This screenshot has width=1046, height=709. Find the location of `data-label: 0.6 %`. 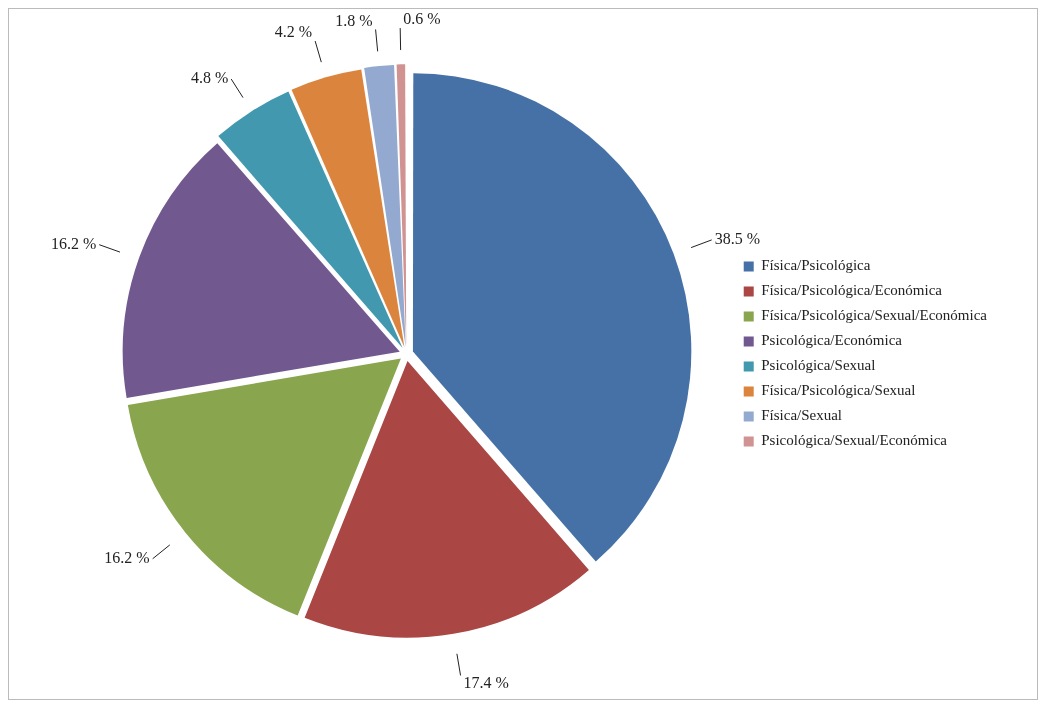

data-label: 0.6 % is located at coordinates (422, 19).